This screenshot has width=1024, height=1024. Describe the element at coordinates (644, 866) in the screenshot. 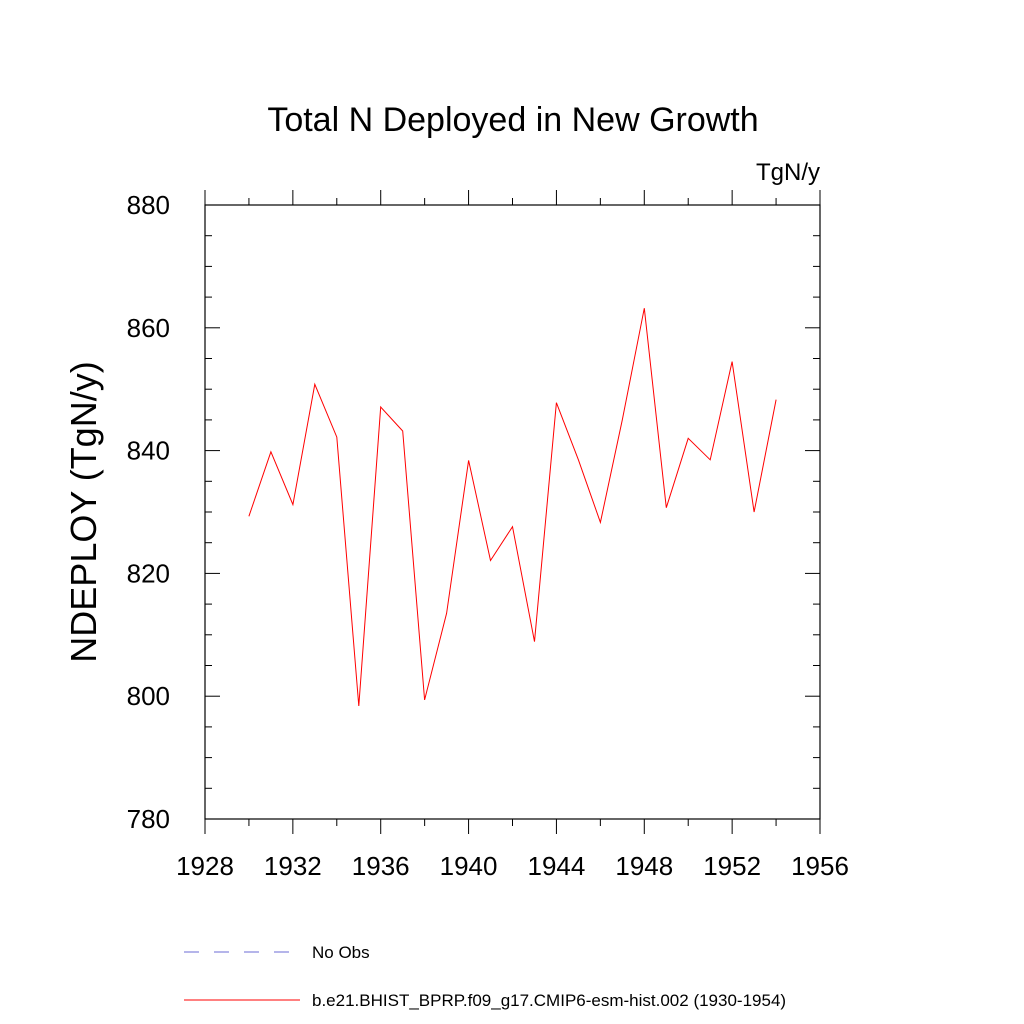

I see `x-tick-label: 1948` at that location.